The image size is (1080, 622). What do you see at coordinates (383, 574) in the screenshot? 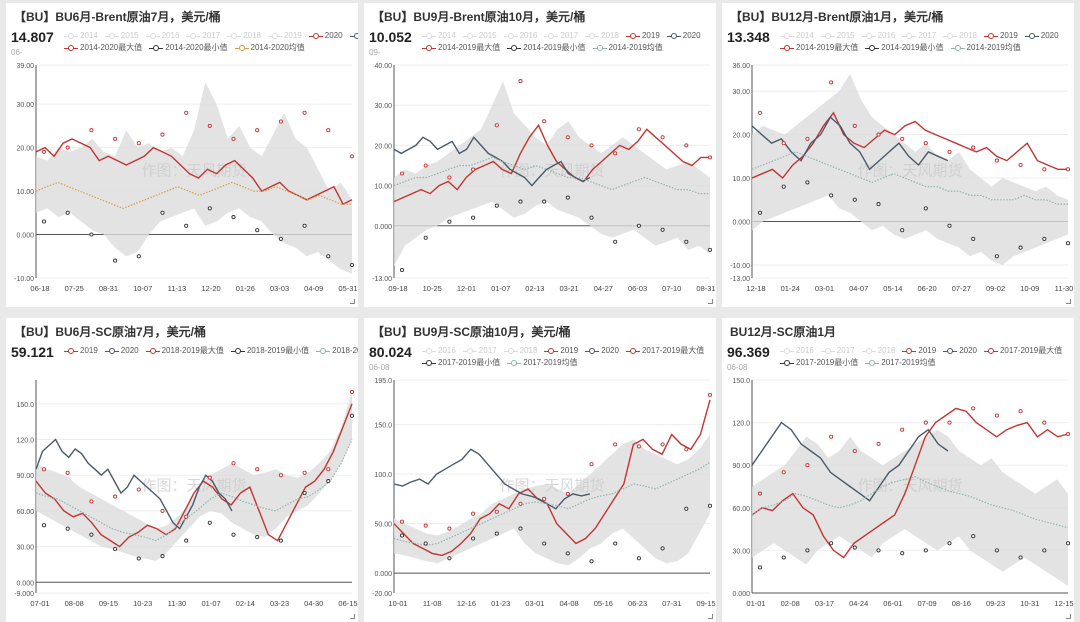
I see `y-tick-label: 0.000` at bounding box center [383, 574].